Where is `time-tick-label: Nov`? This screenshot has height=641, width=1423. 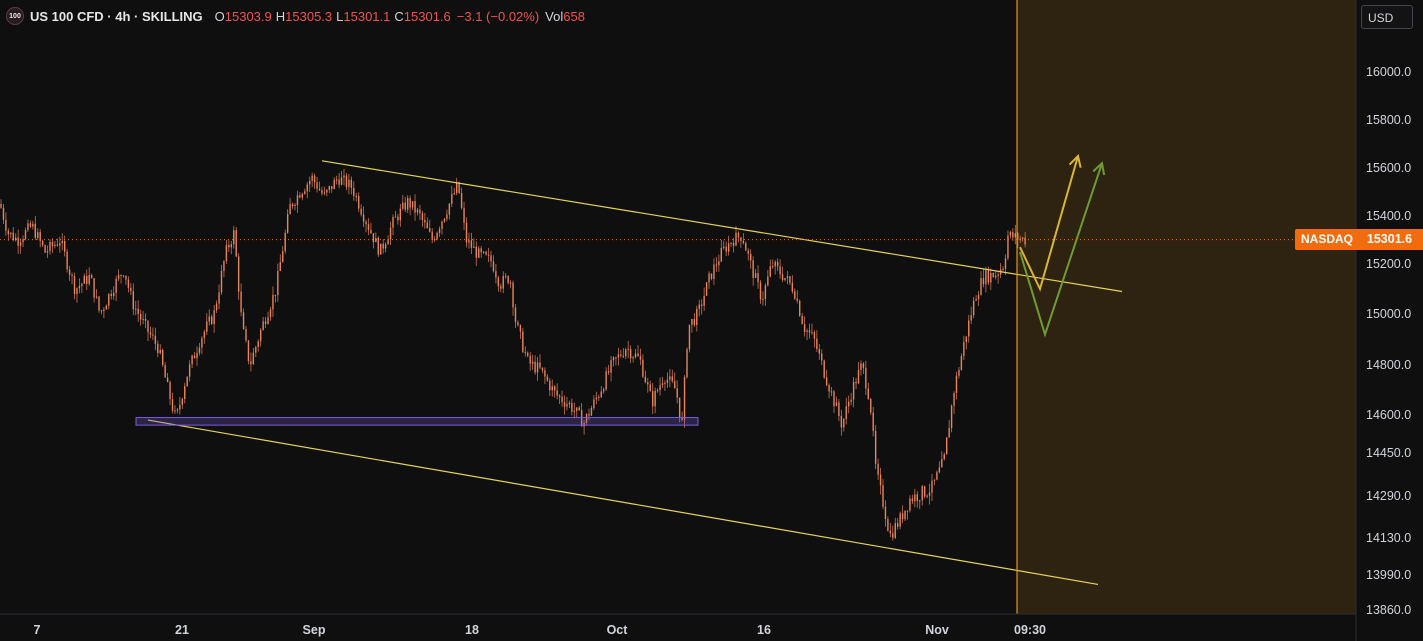
time-tick-label: Nov is located at coordinates (937, 630).